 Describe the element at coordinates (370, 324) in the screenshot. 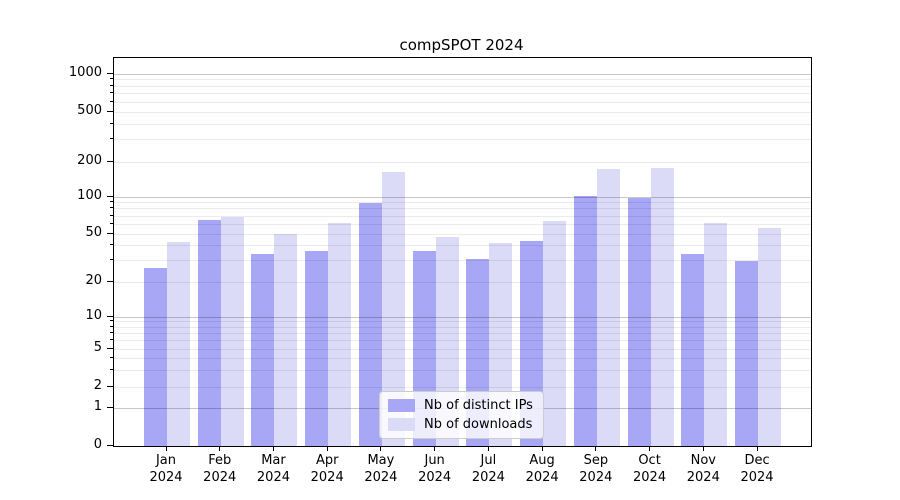

I see `bar-nb-of-distinct-ips-may` at that location.